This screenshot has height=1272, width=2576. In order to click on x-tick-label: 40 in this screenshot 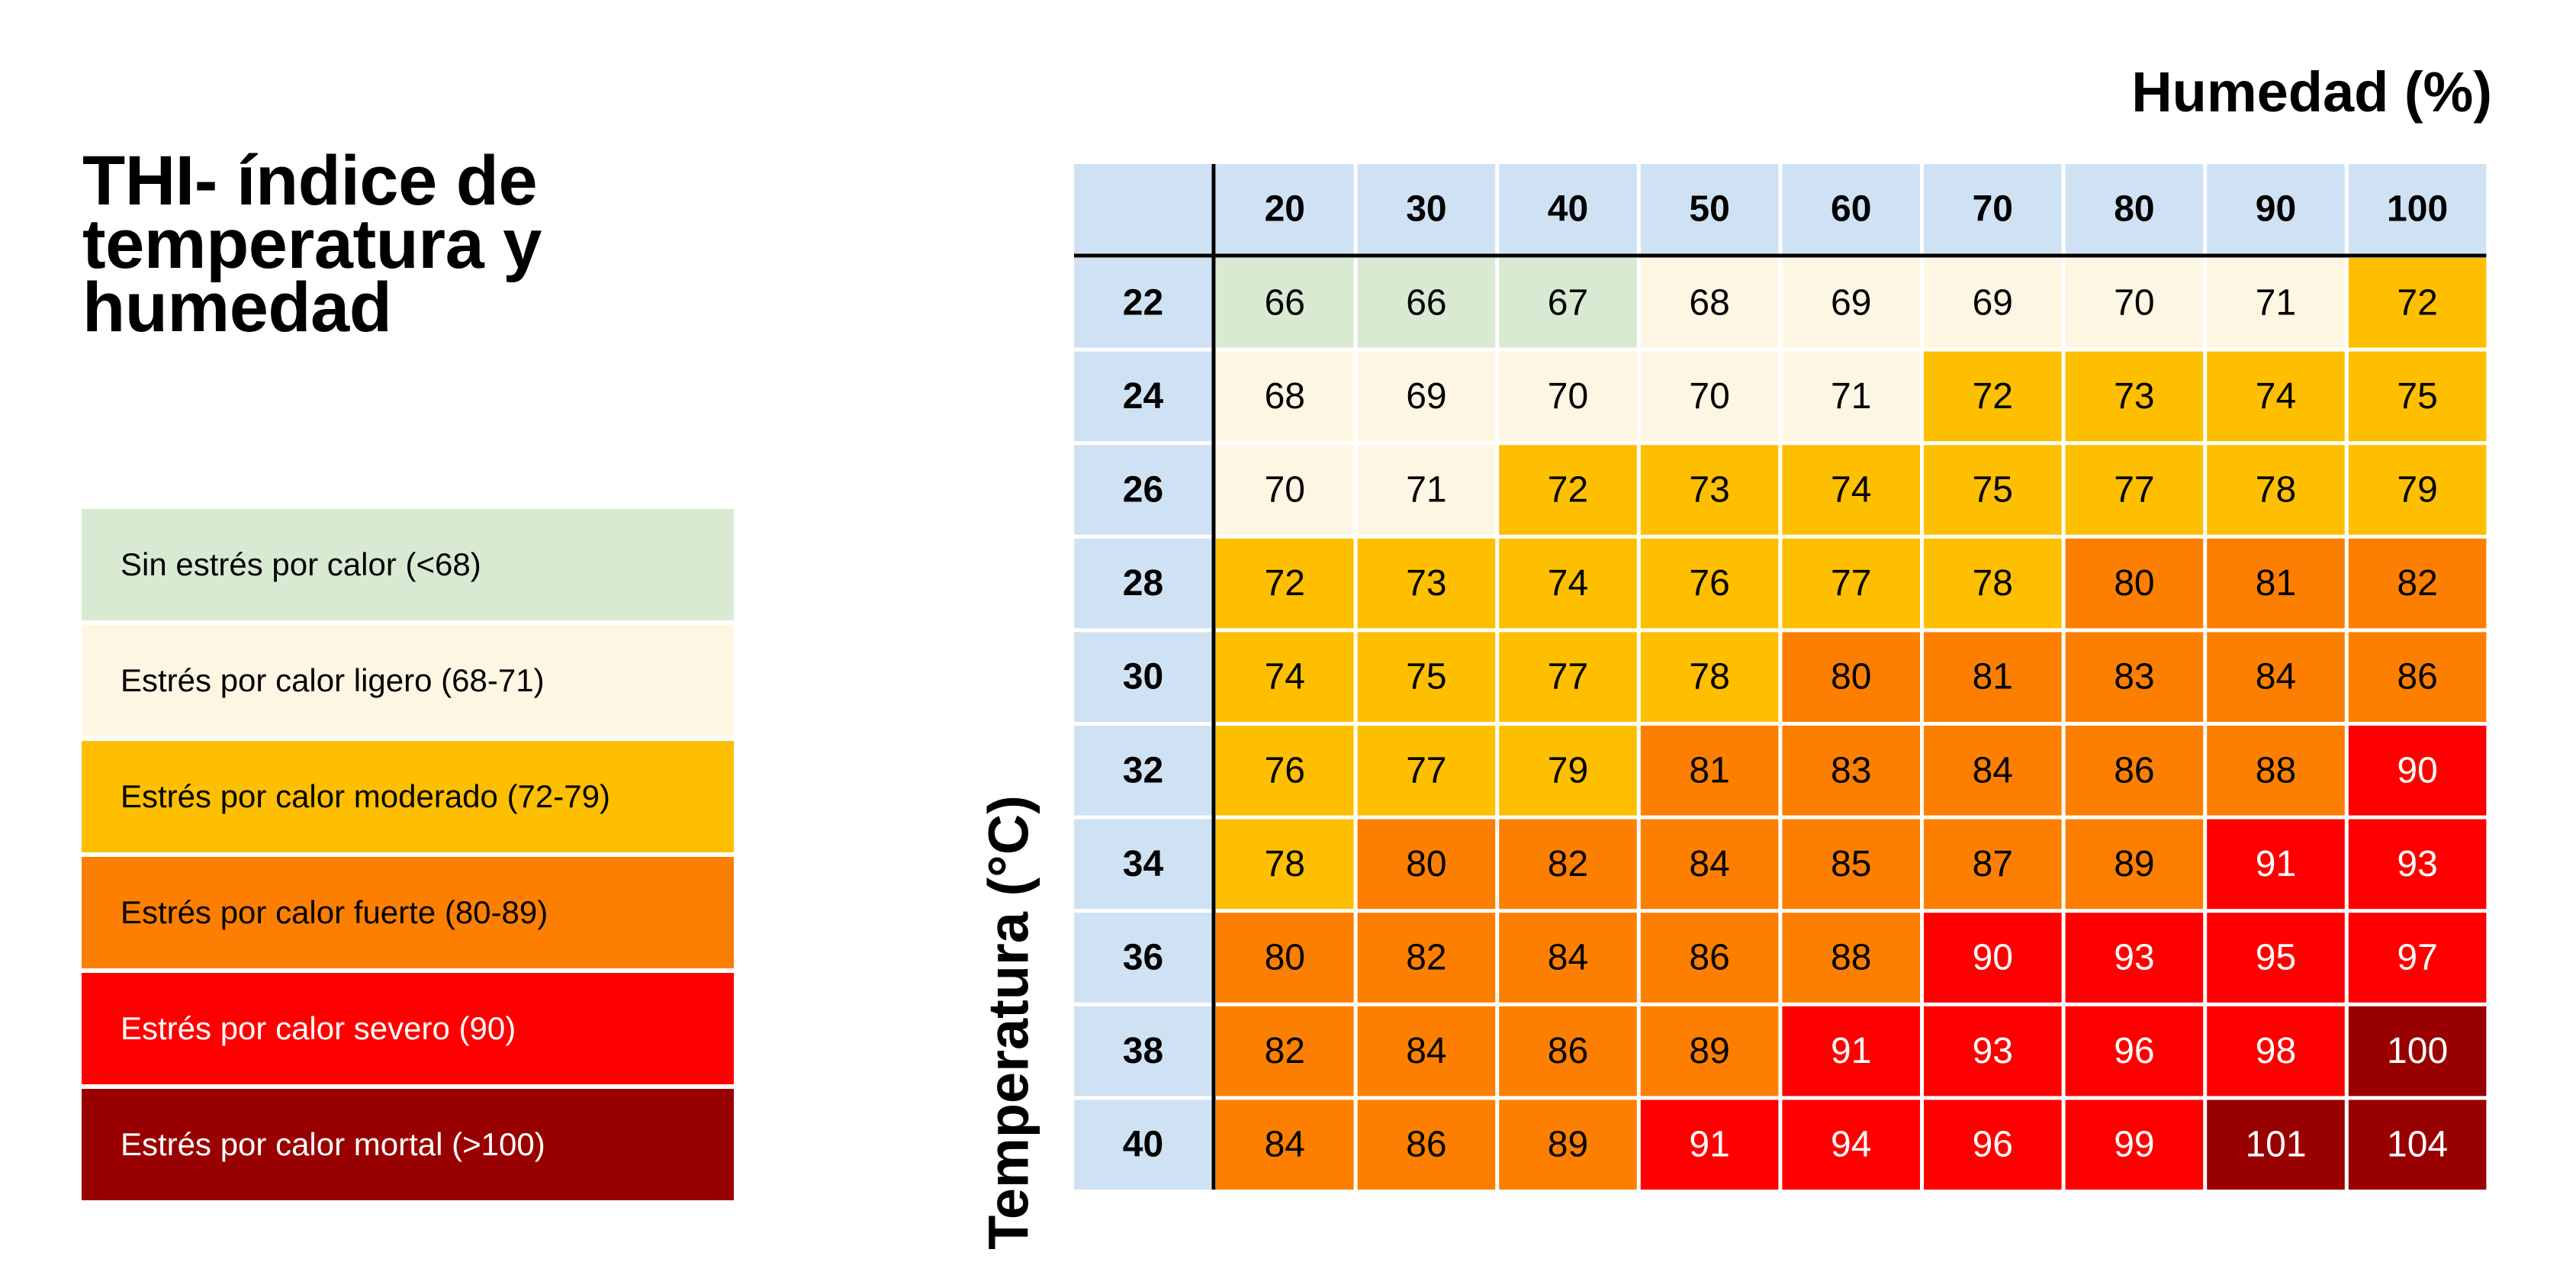, I will do `click(1568, 209)`.